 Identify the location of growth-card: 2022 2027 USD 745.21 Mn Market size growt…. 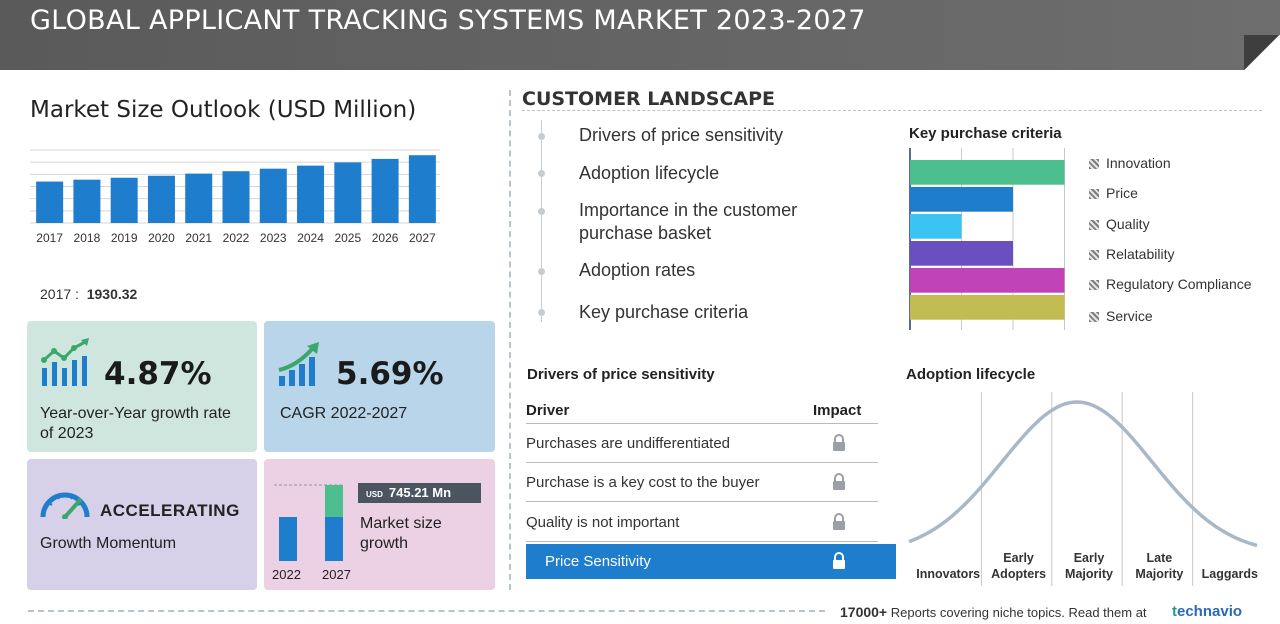
(379, 524).